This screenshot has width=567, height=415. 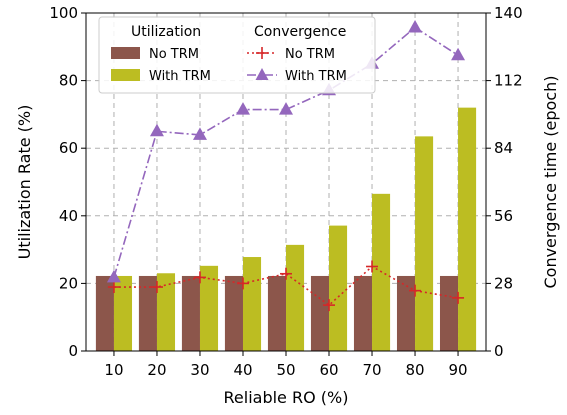 I want to click on y-right-tick-label: 28, so click(x=503, y=283).